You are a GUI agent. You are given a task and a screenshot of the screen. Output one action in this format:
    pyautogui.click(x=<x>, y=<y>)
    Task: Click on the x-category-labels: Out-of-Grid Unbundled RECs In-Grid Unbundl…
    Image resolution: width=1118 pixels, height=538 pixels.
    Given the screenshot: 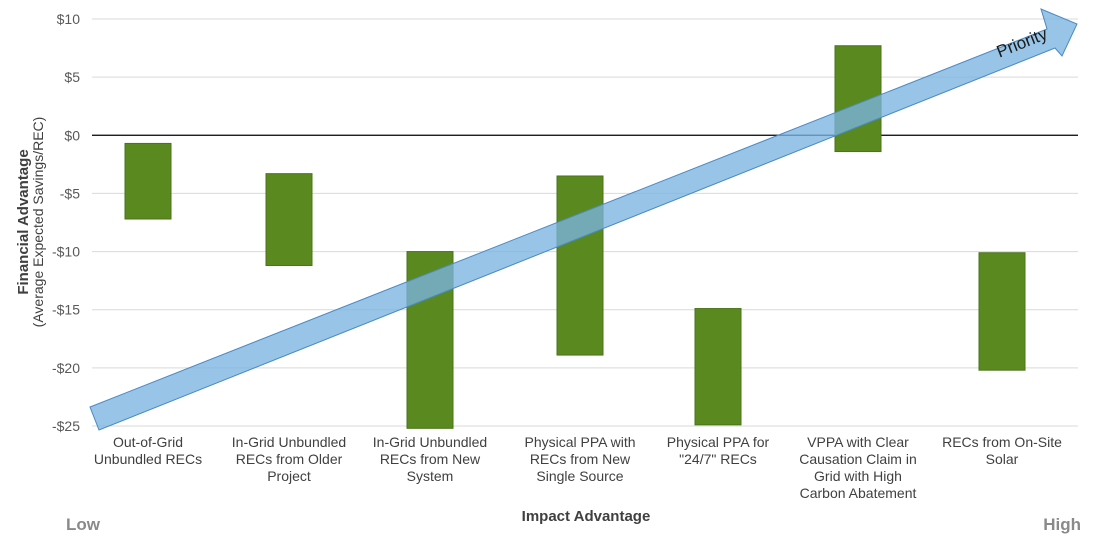 What is the action you would take?
    pyautogui.click(x=578, y=467)
    